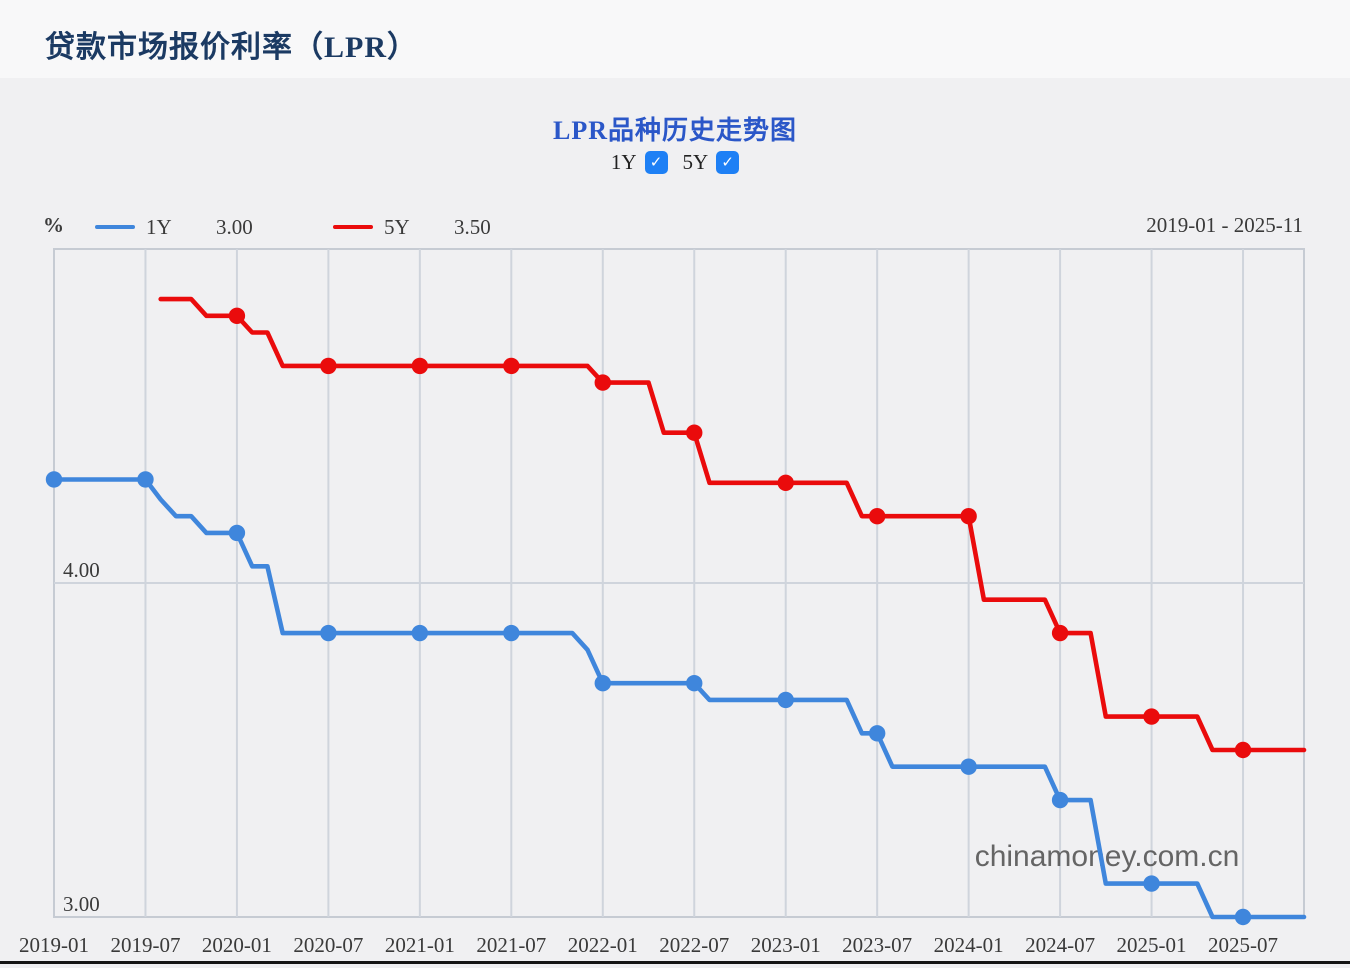 The height and width of the screenshot is (968, 1350). I want to click on checkbox-1y: ✓, so click(656, 162).